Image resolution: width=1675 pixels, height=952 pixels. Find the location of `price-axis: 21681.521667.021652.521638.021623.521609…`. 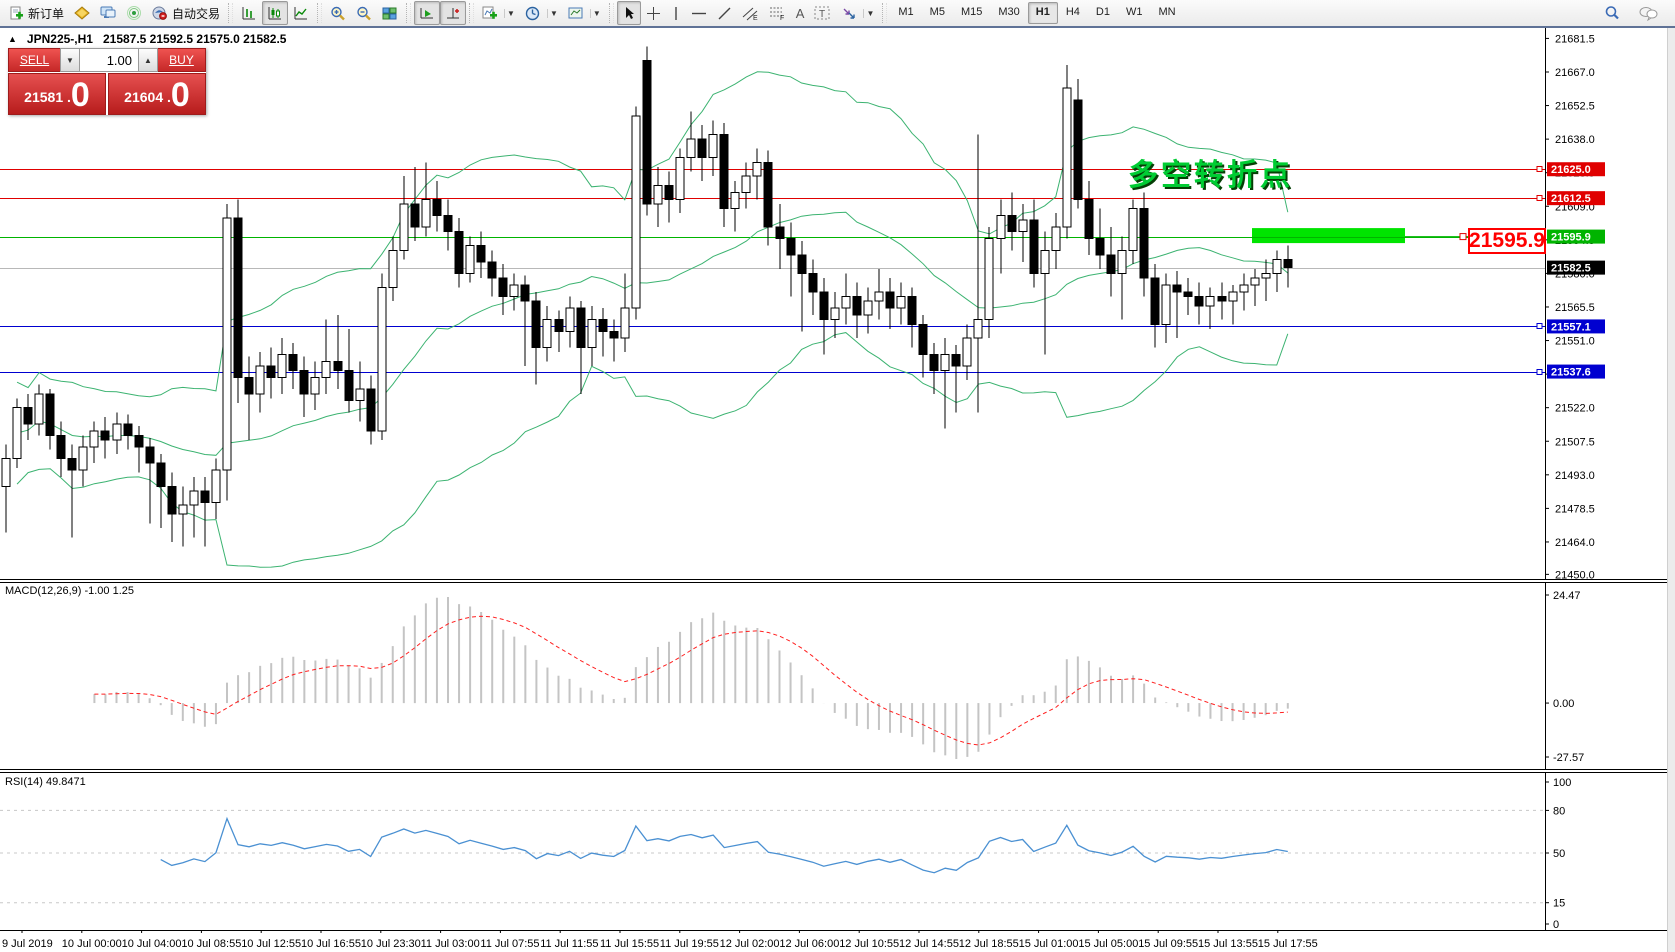

price-axis: 21681.521667.021652.521638.021623.521609… is located at coordinates (1575, 307).